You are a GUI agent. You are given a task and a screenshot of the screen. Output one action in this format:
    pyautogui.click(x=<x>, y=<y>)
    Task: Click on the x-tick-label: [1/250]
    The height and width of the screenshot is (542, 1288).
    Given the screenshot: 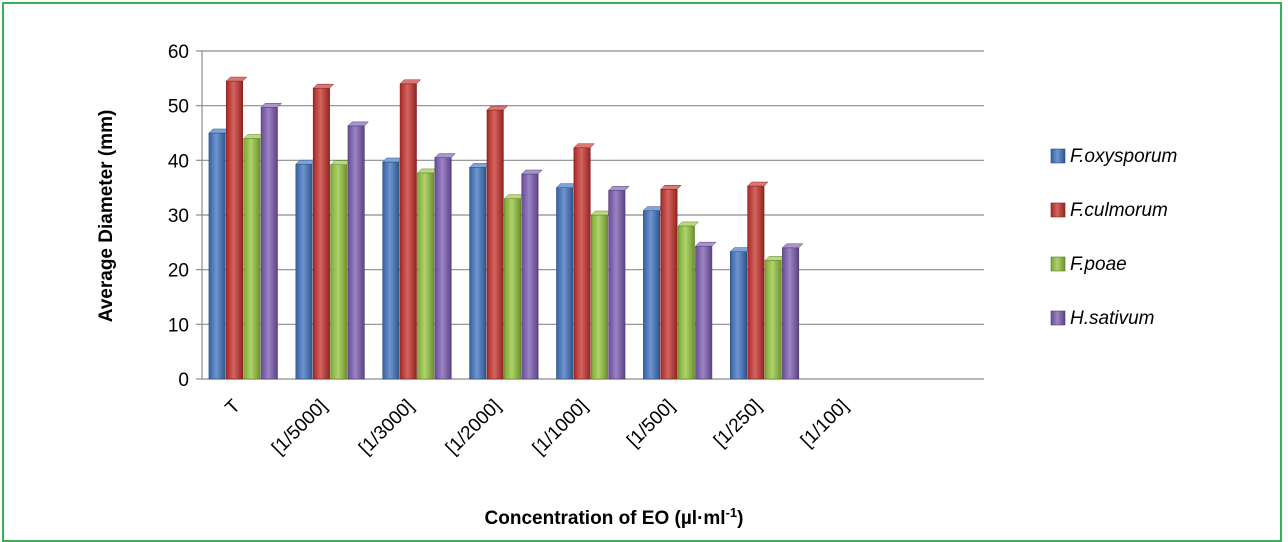 What is the action you would take?
    pyautogui.click(x=738, y=424)
    